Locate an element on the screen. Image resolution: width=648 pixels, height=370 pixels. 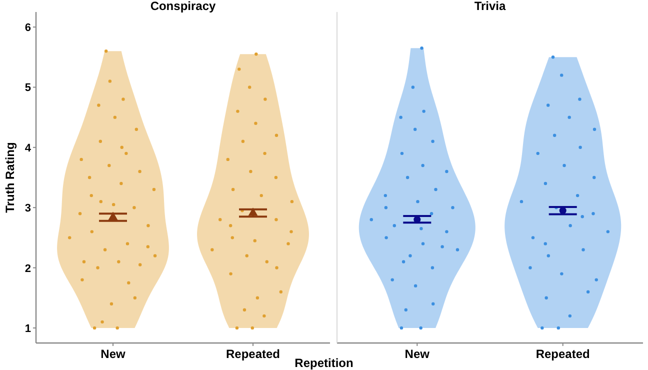
x-axis-title: Repetition is located at coordinates (324, 363).